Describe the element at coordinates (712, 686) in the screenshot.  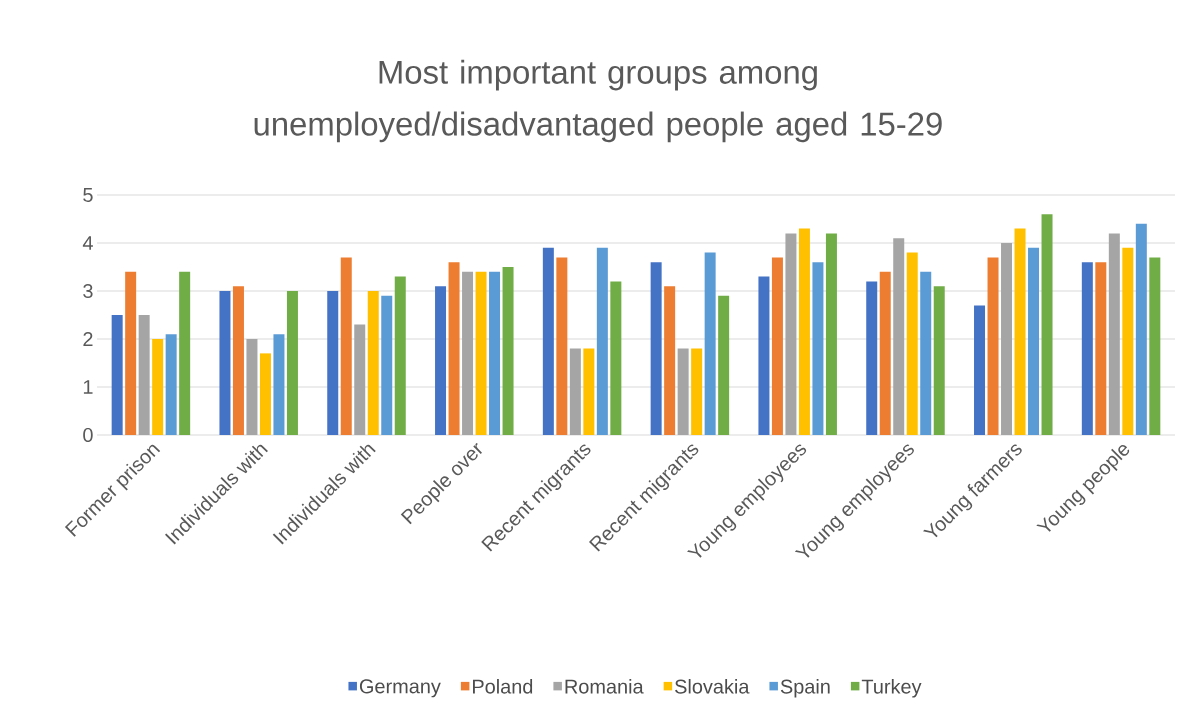
I see `legend-label: Slovakia` at that location.